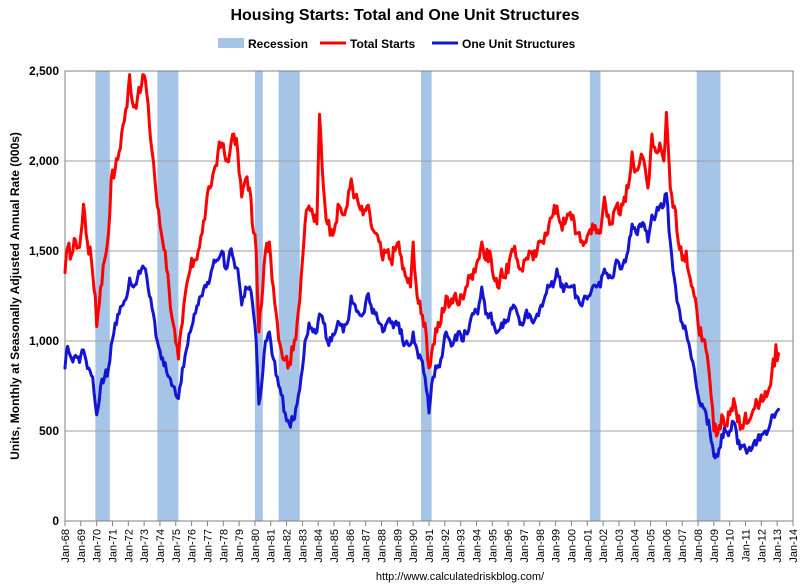 The image size is (812, 584). Describe the element at coordinates (145, 546) in the screenshot. I see `x-tick-label-5: Jan-73` at that location.